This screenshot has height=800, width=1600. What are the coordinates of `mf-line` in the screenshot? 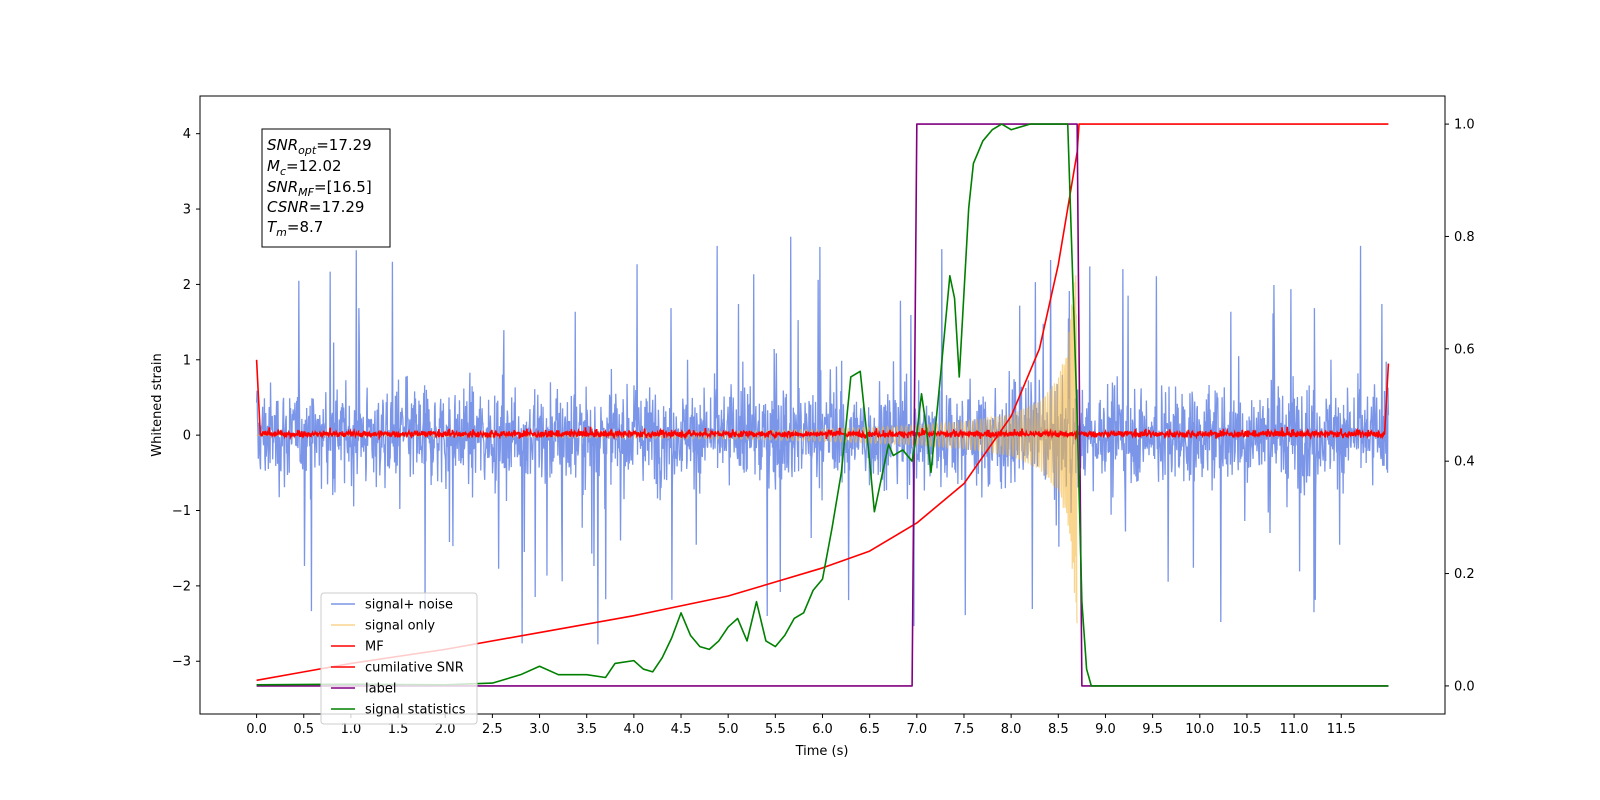 It's located at (822, 400).